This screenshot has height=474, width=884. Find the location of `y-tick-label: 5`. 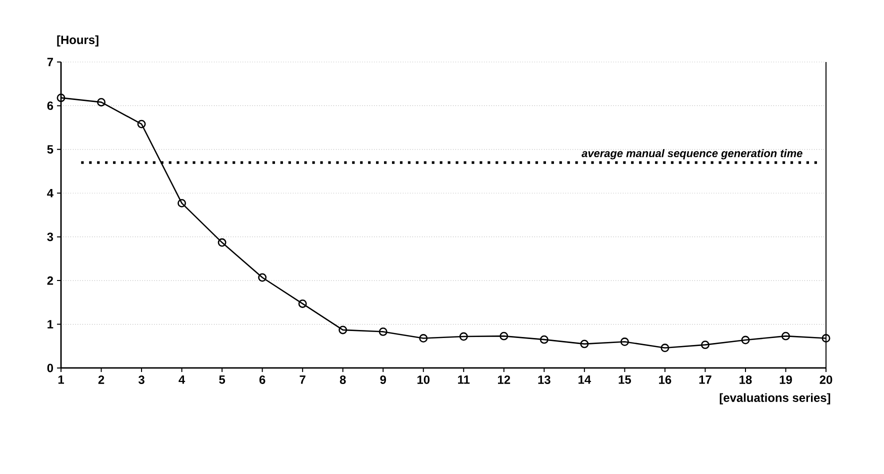

y-tick-label: 5 is located at coordinates (50, 149).